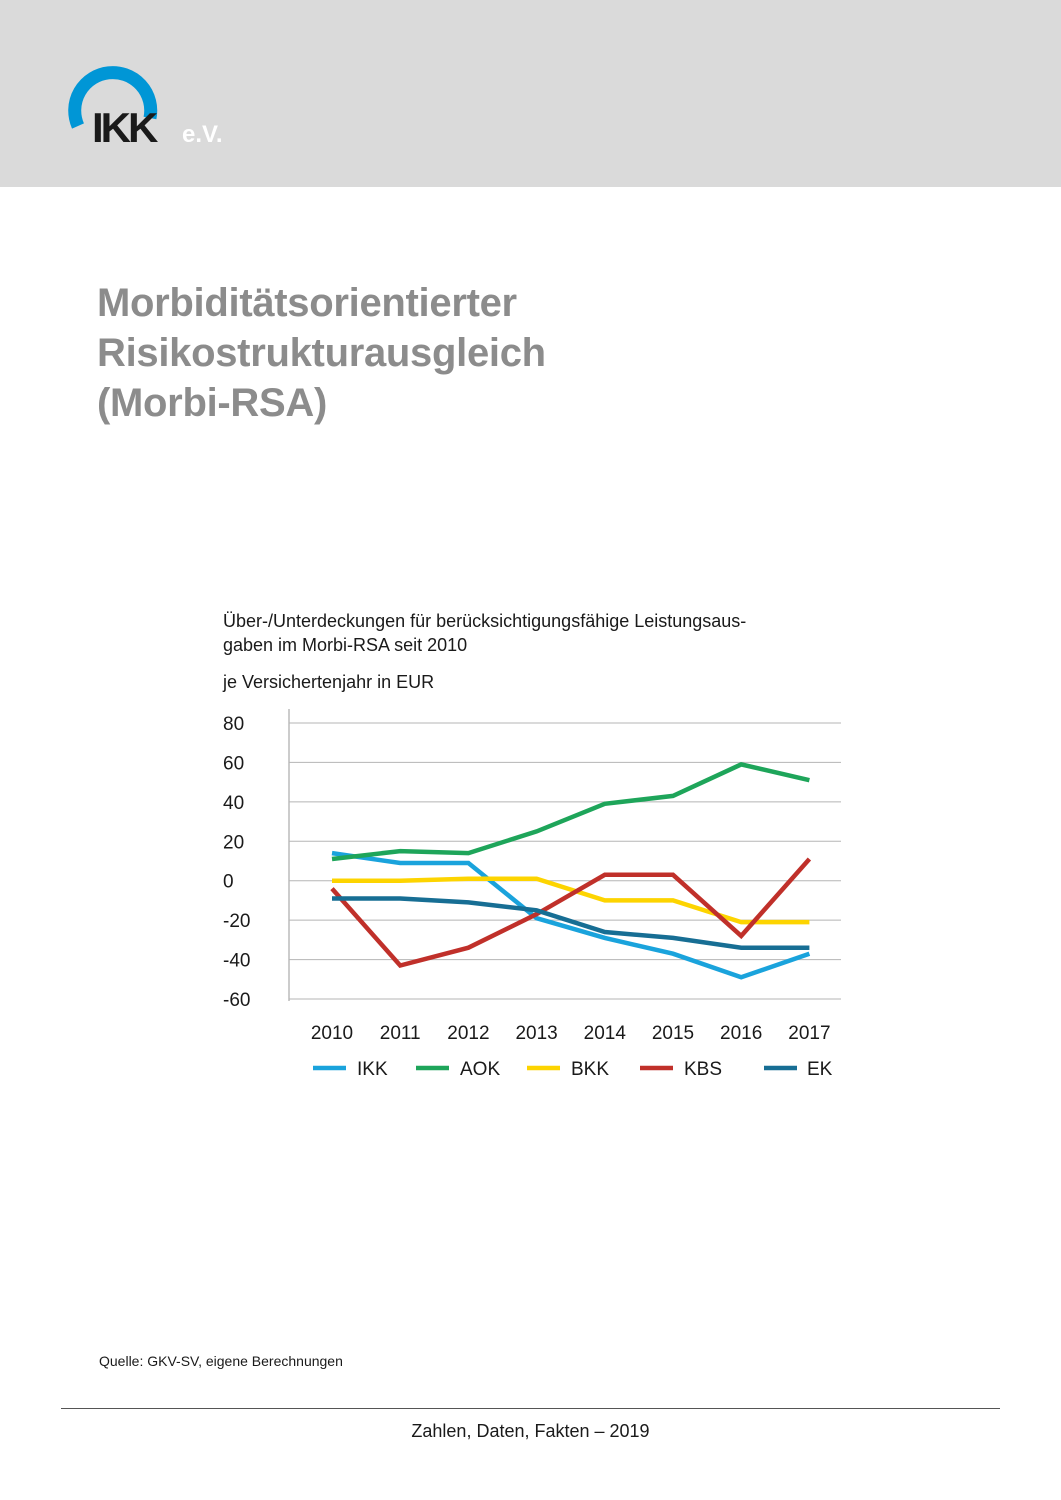 This screenshot has width=1061, height=1500. I want to click on series-line-kbs, so click(571, 913).